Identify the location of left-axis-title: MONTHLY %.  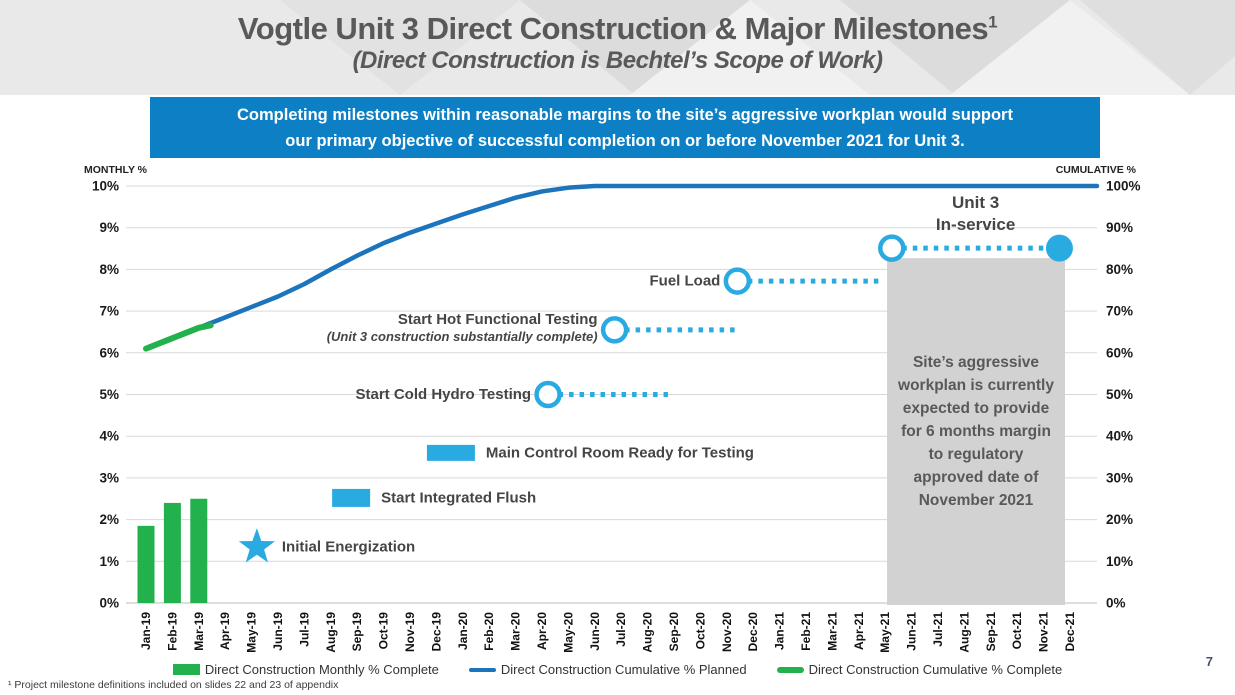
(116, 170).